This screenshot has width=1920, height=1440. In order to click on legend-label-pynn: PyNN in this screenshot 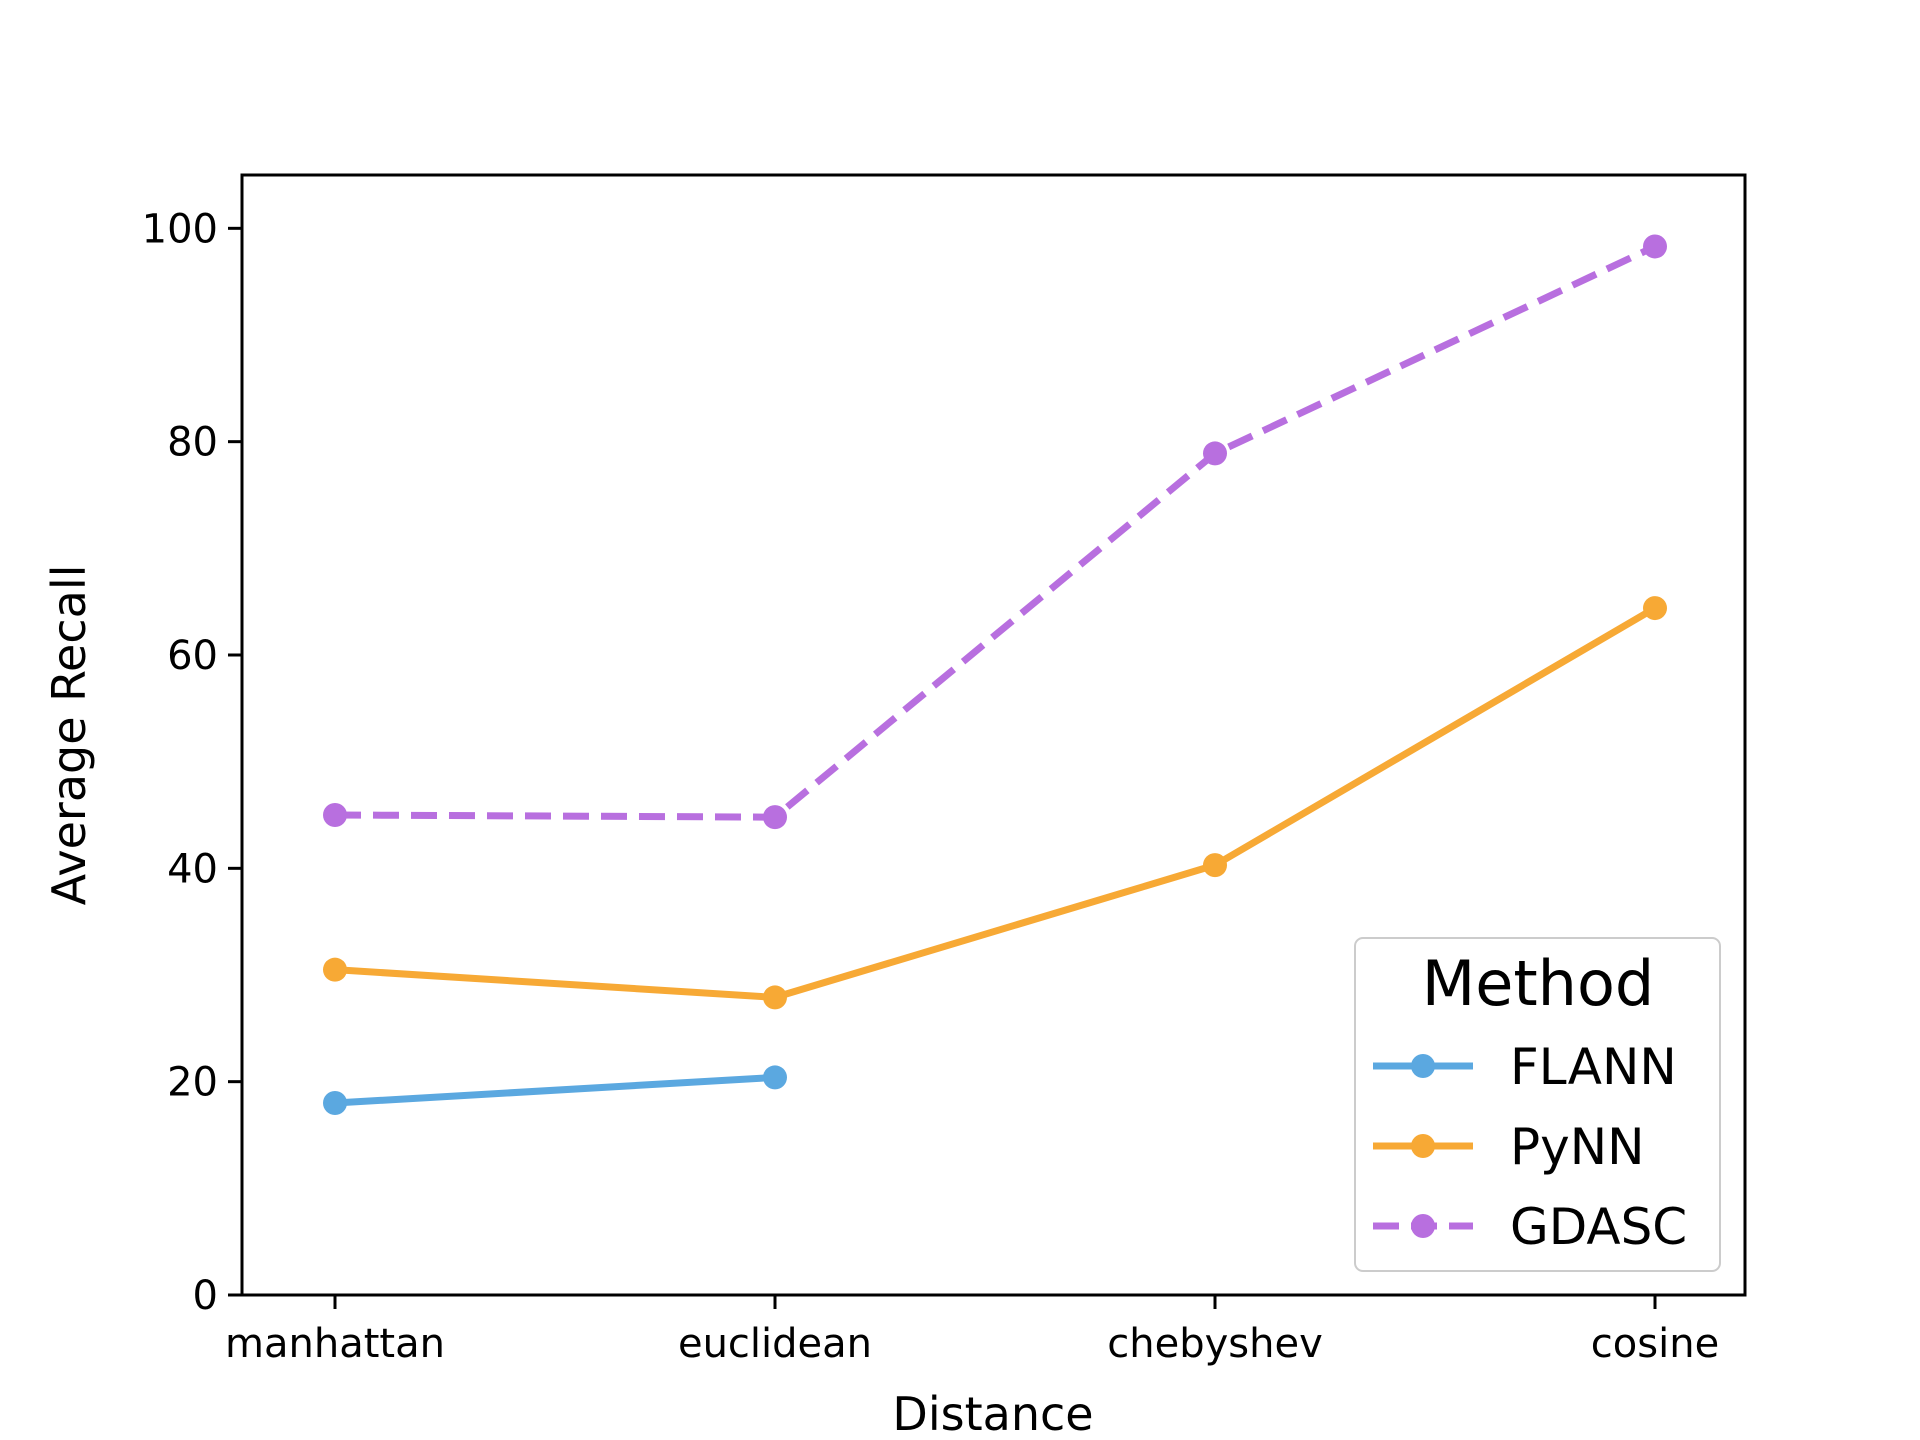, I will do `click(1577, 1147)`.